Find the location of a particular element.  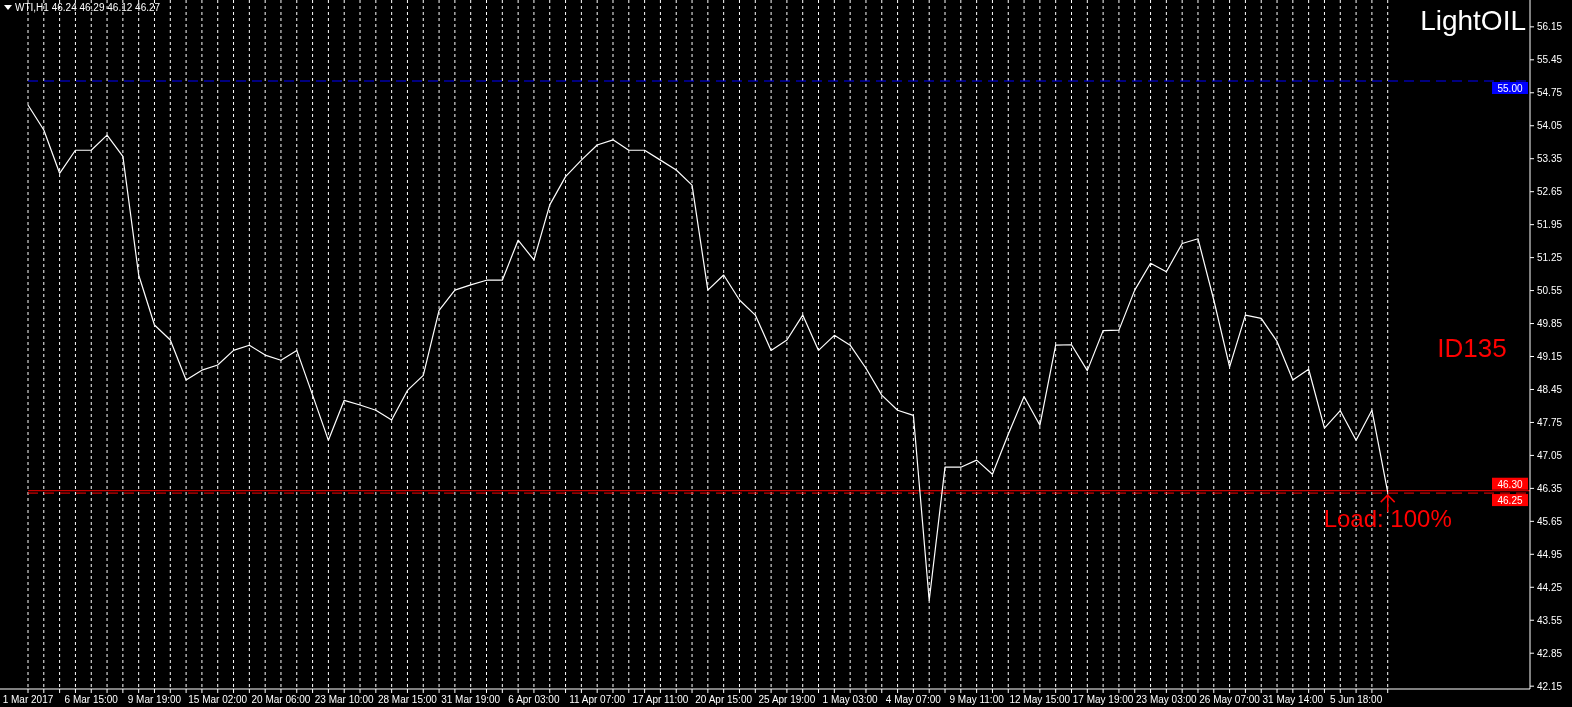

y-tick-label: 43.55 is located at coordinates (1550, 620).